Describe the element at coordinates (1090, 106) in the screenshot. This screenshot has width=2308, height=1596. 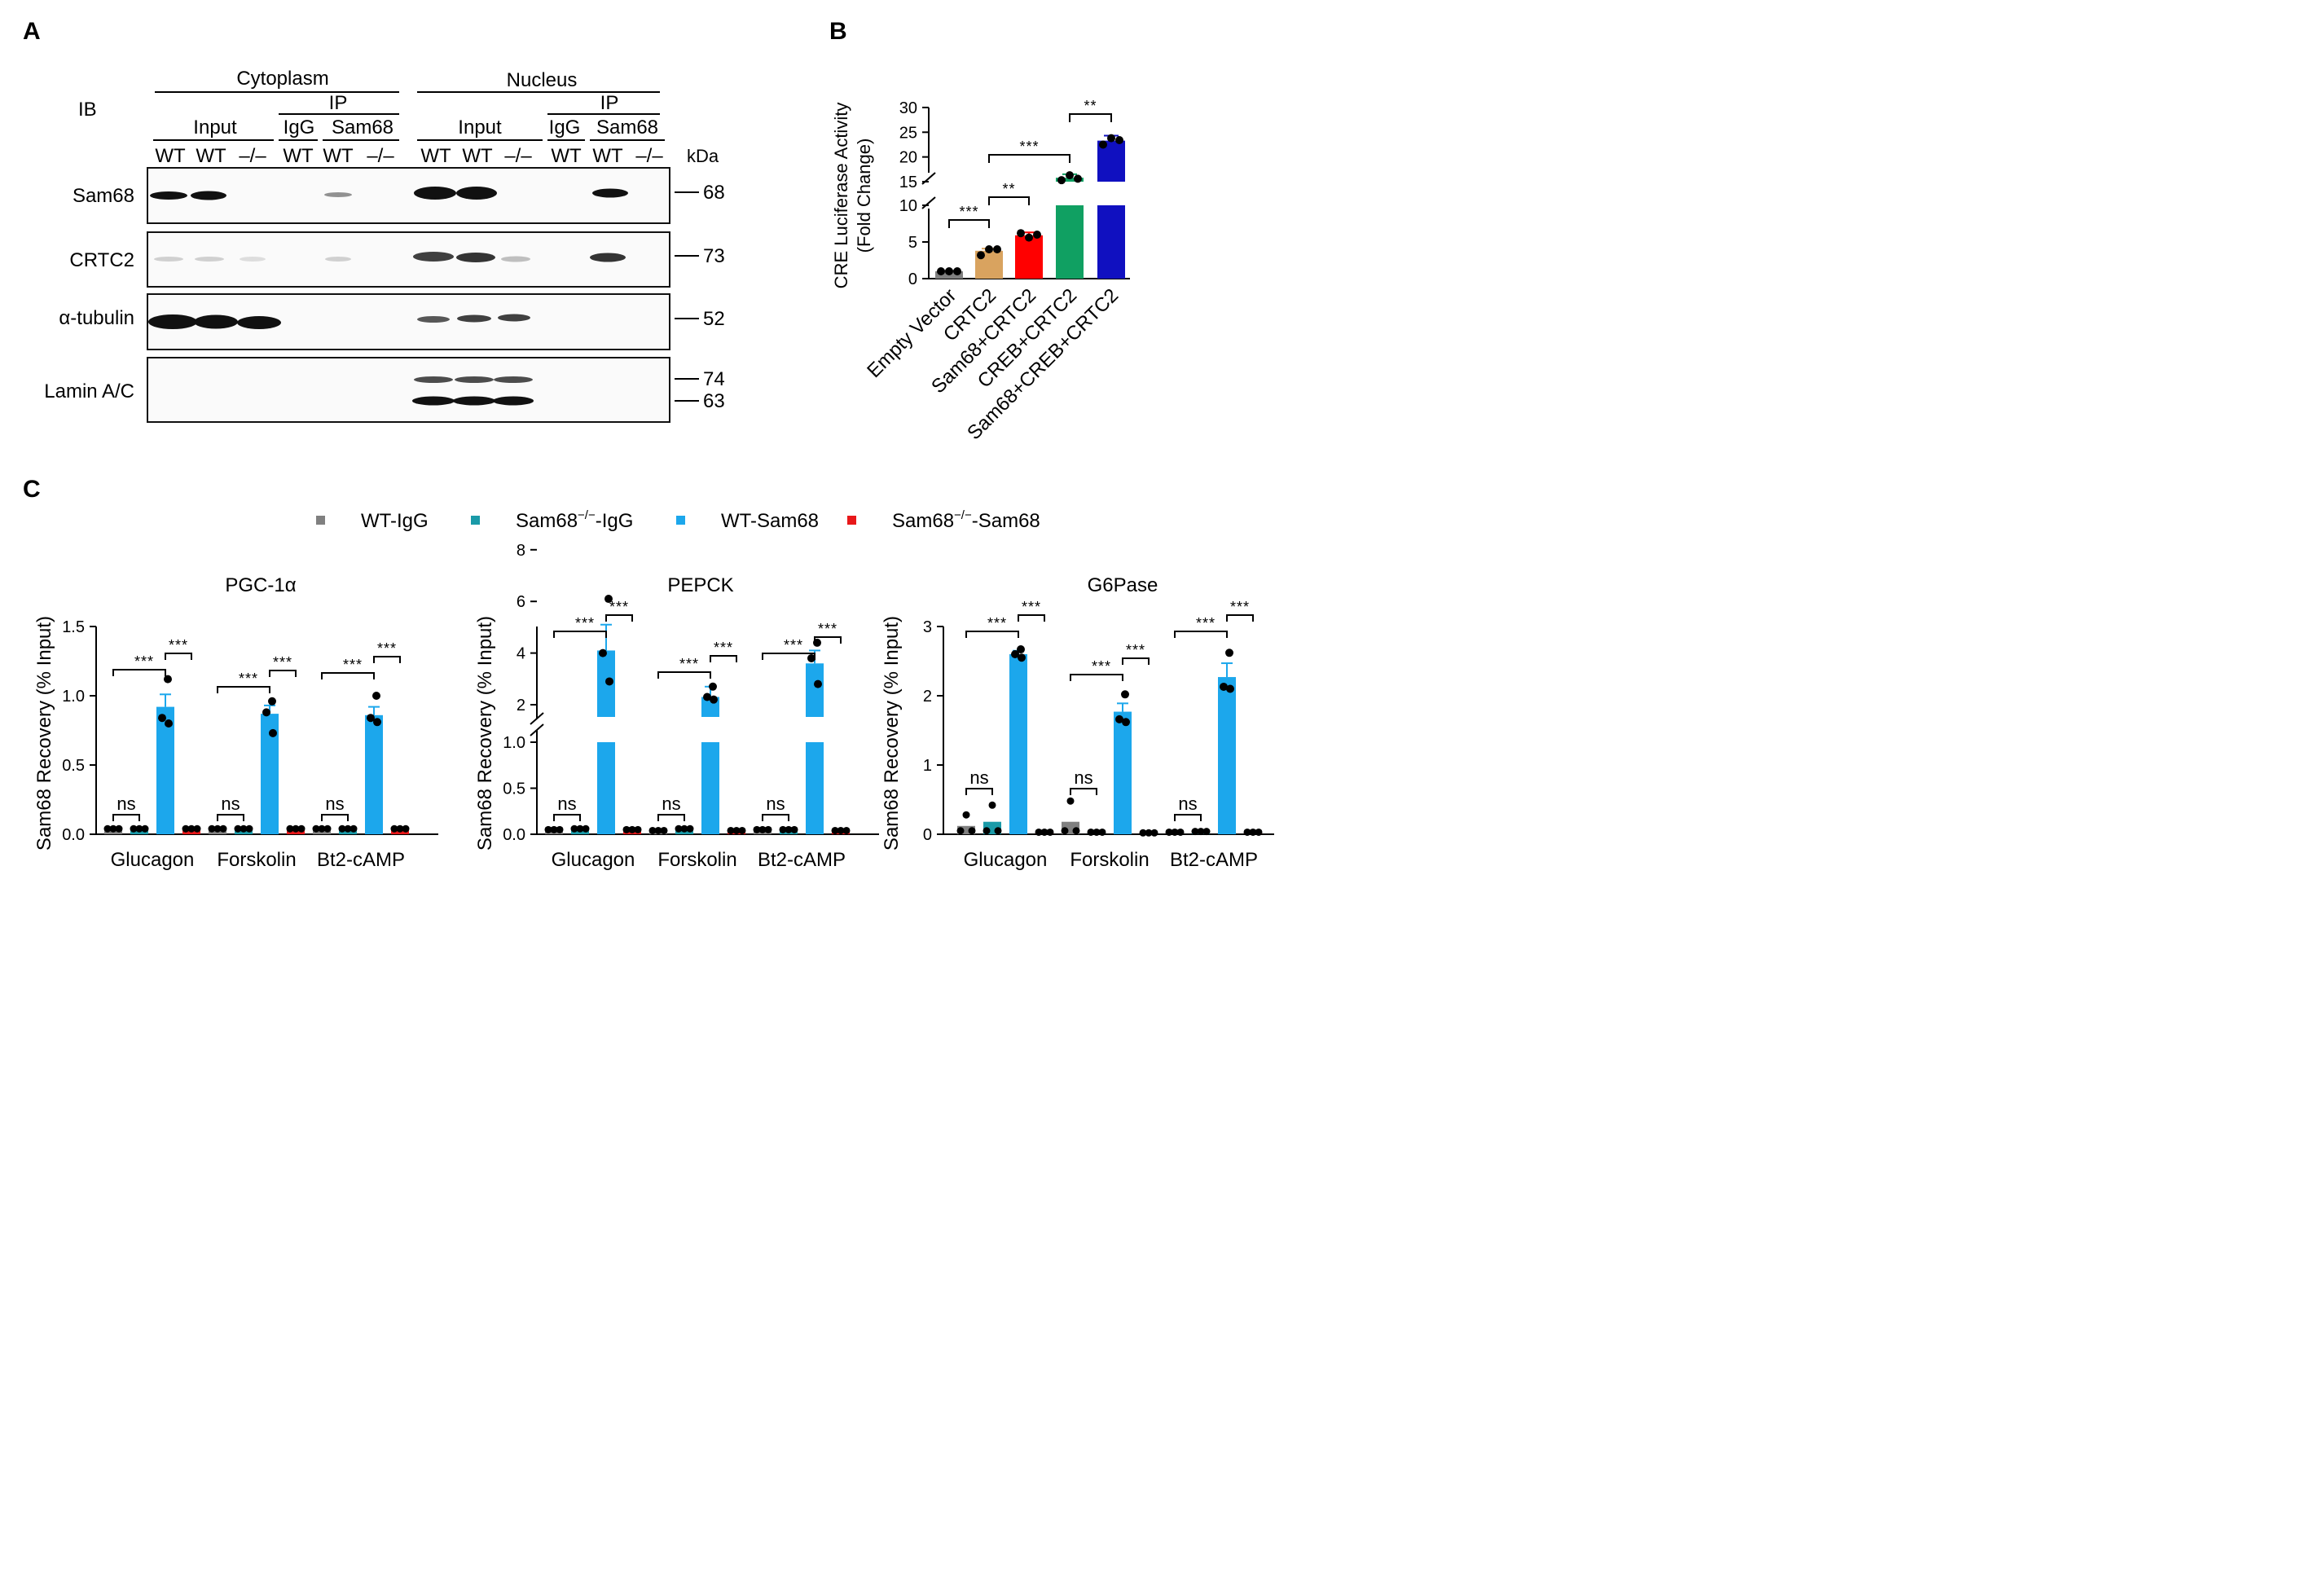
I see `significance-label: **` at that location.